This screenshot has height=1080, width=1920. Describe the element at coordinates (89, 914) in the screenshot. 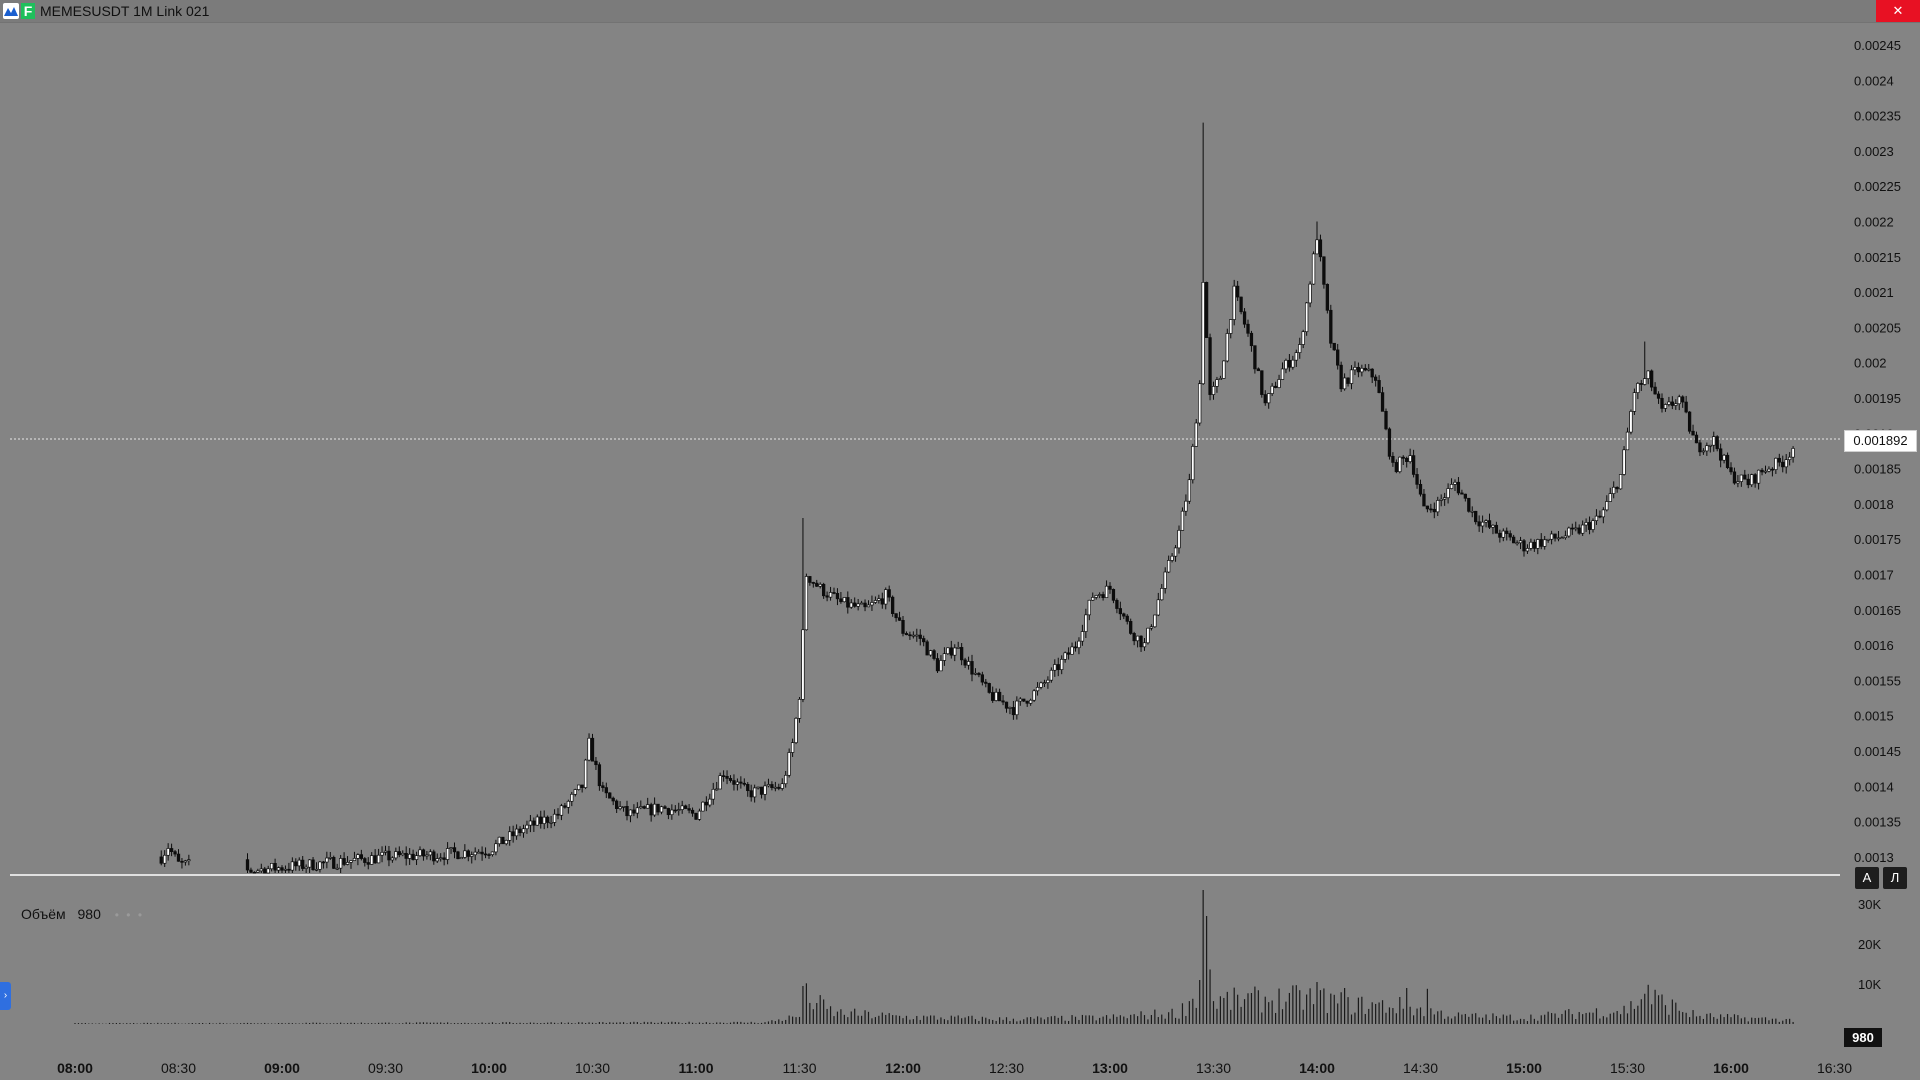

I see `volume-legend-value: 980` at that location.